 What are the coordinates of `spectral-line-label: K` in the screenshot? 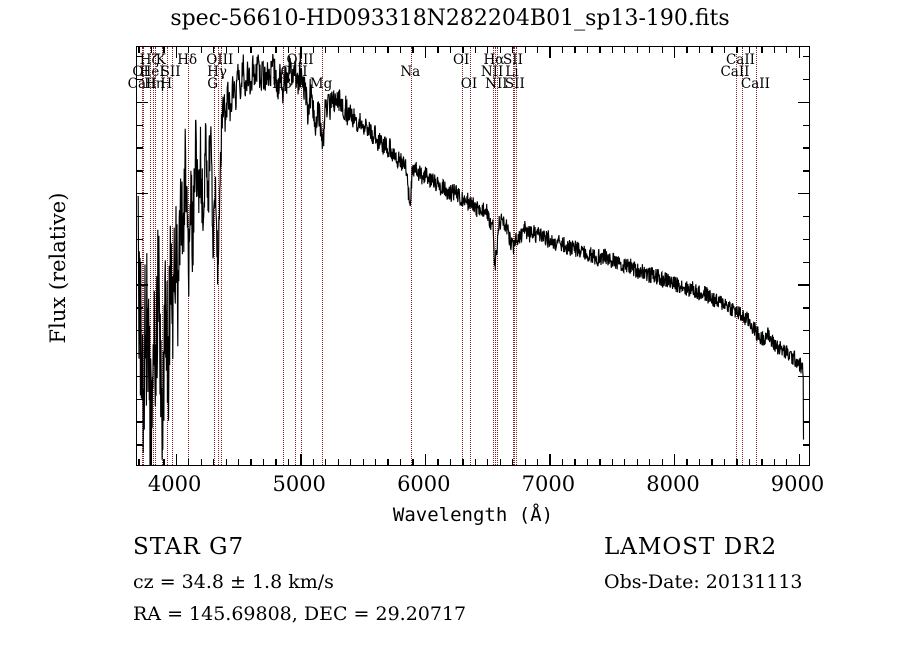 It's located at (160, 60).